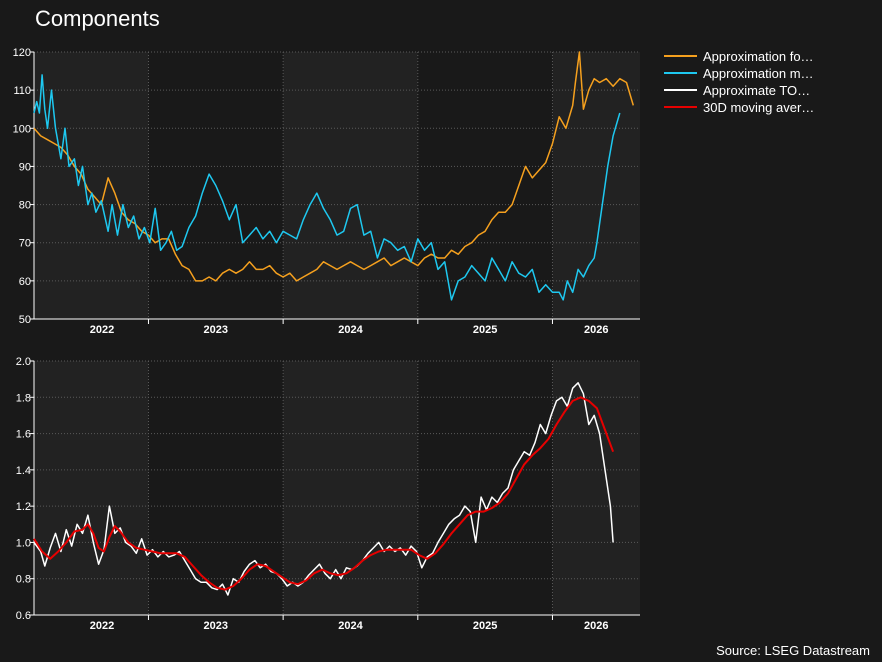 The height and width of the screenshot is (662, 882). I want to click on y-tick-label: 50, so click(25, 320).